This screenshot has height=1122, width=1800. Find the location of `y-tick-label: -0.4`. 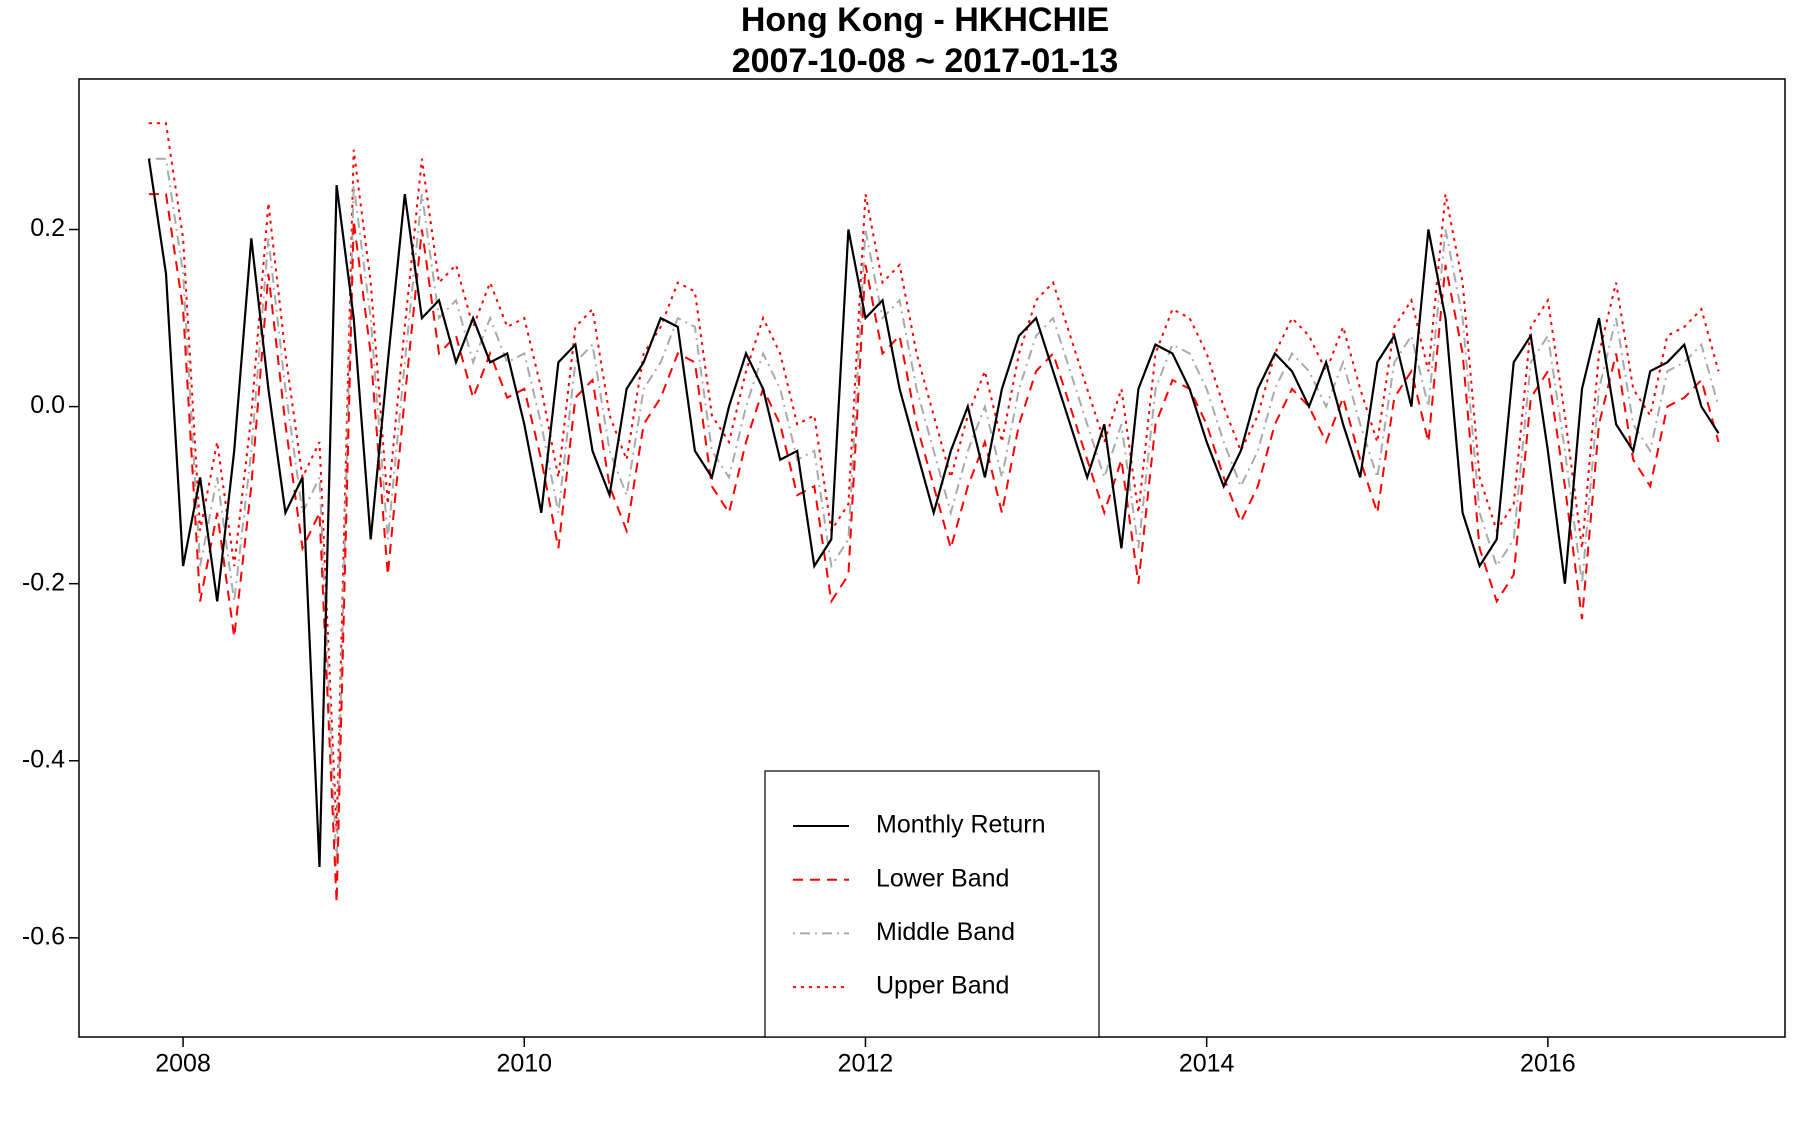

y-tick-label: -0.4 is located at coordinates (43, 759).